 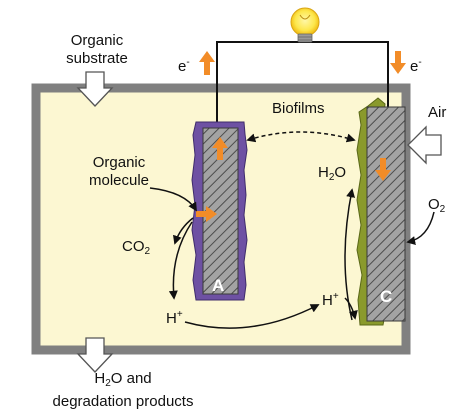 What do you see at coordinates (383, 169) in the screenshot?
I see `cathode-electron-down-arrow-icon` at bounding box center [383, 169].